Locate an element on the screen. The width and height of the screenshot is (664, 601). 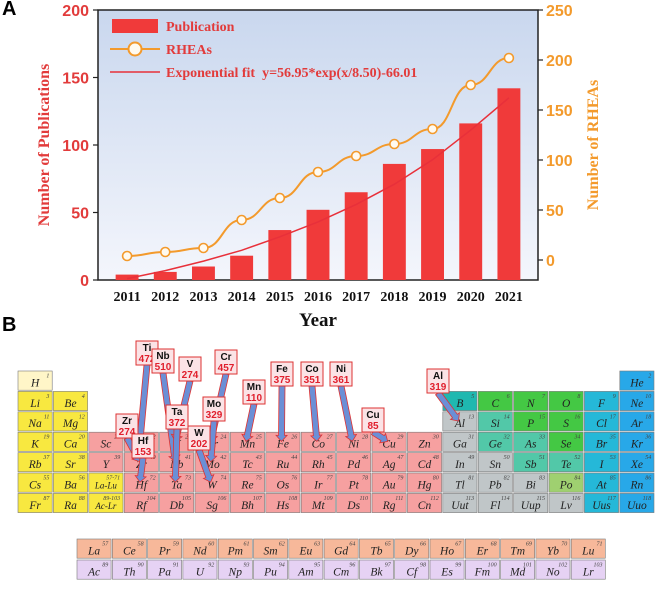
callout-symbol-Zr: Zr is located at coordinates (127, 421).